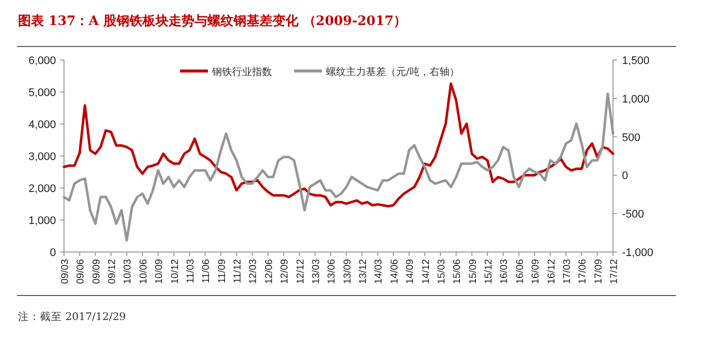 The image size is (702, 338). I want to click on x-tick-label: 11/12, so click(238, 271).